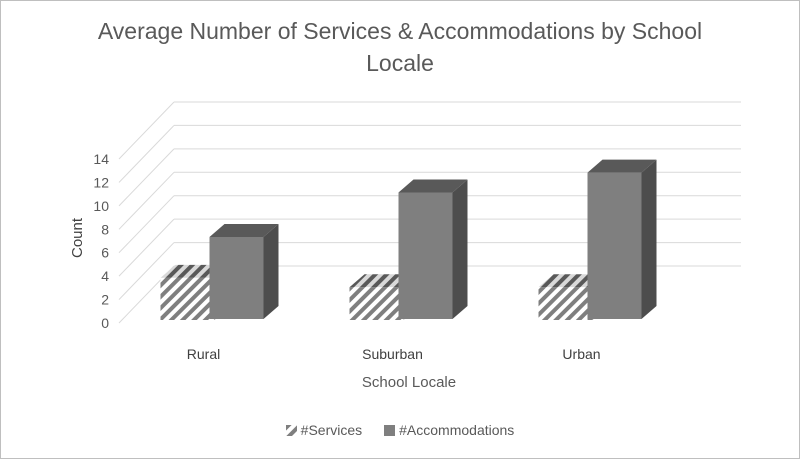 The width and height of the screenshot is (800, 459). Describe the element at coordinates (203, 354) in the screenshot. I see `x-tick-label: Rural` at that location.